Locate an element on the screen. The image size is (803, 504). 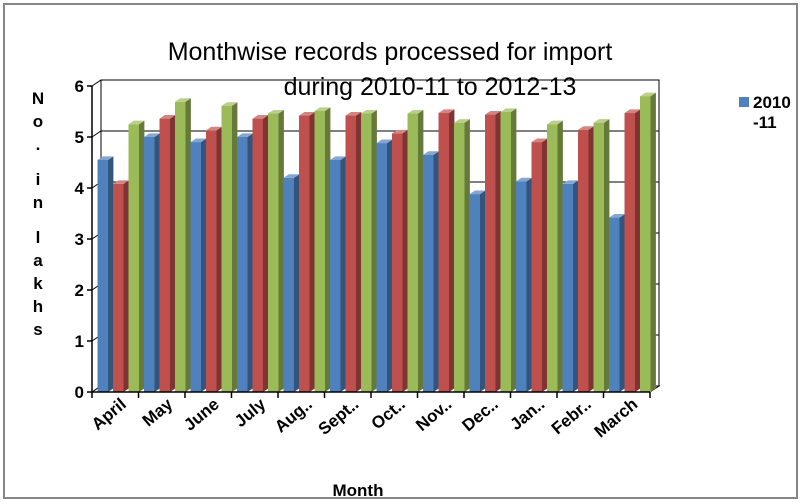
chart-title-line2: during 2010-11 to 2012-13 is located at coordinates (430, 87).